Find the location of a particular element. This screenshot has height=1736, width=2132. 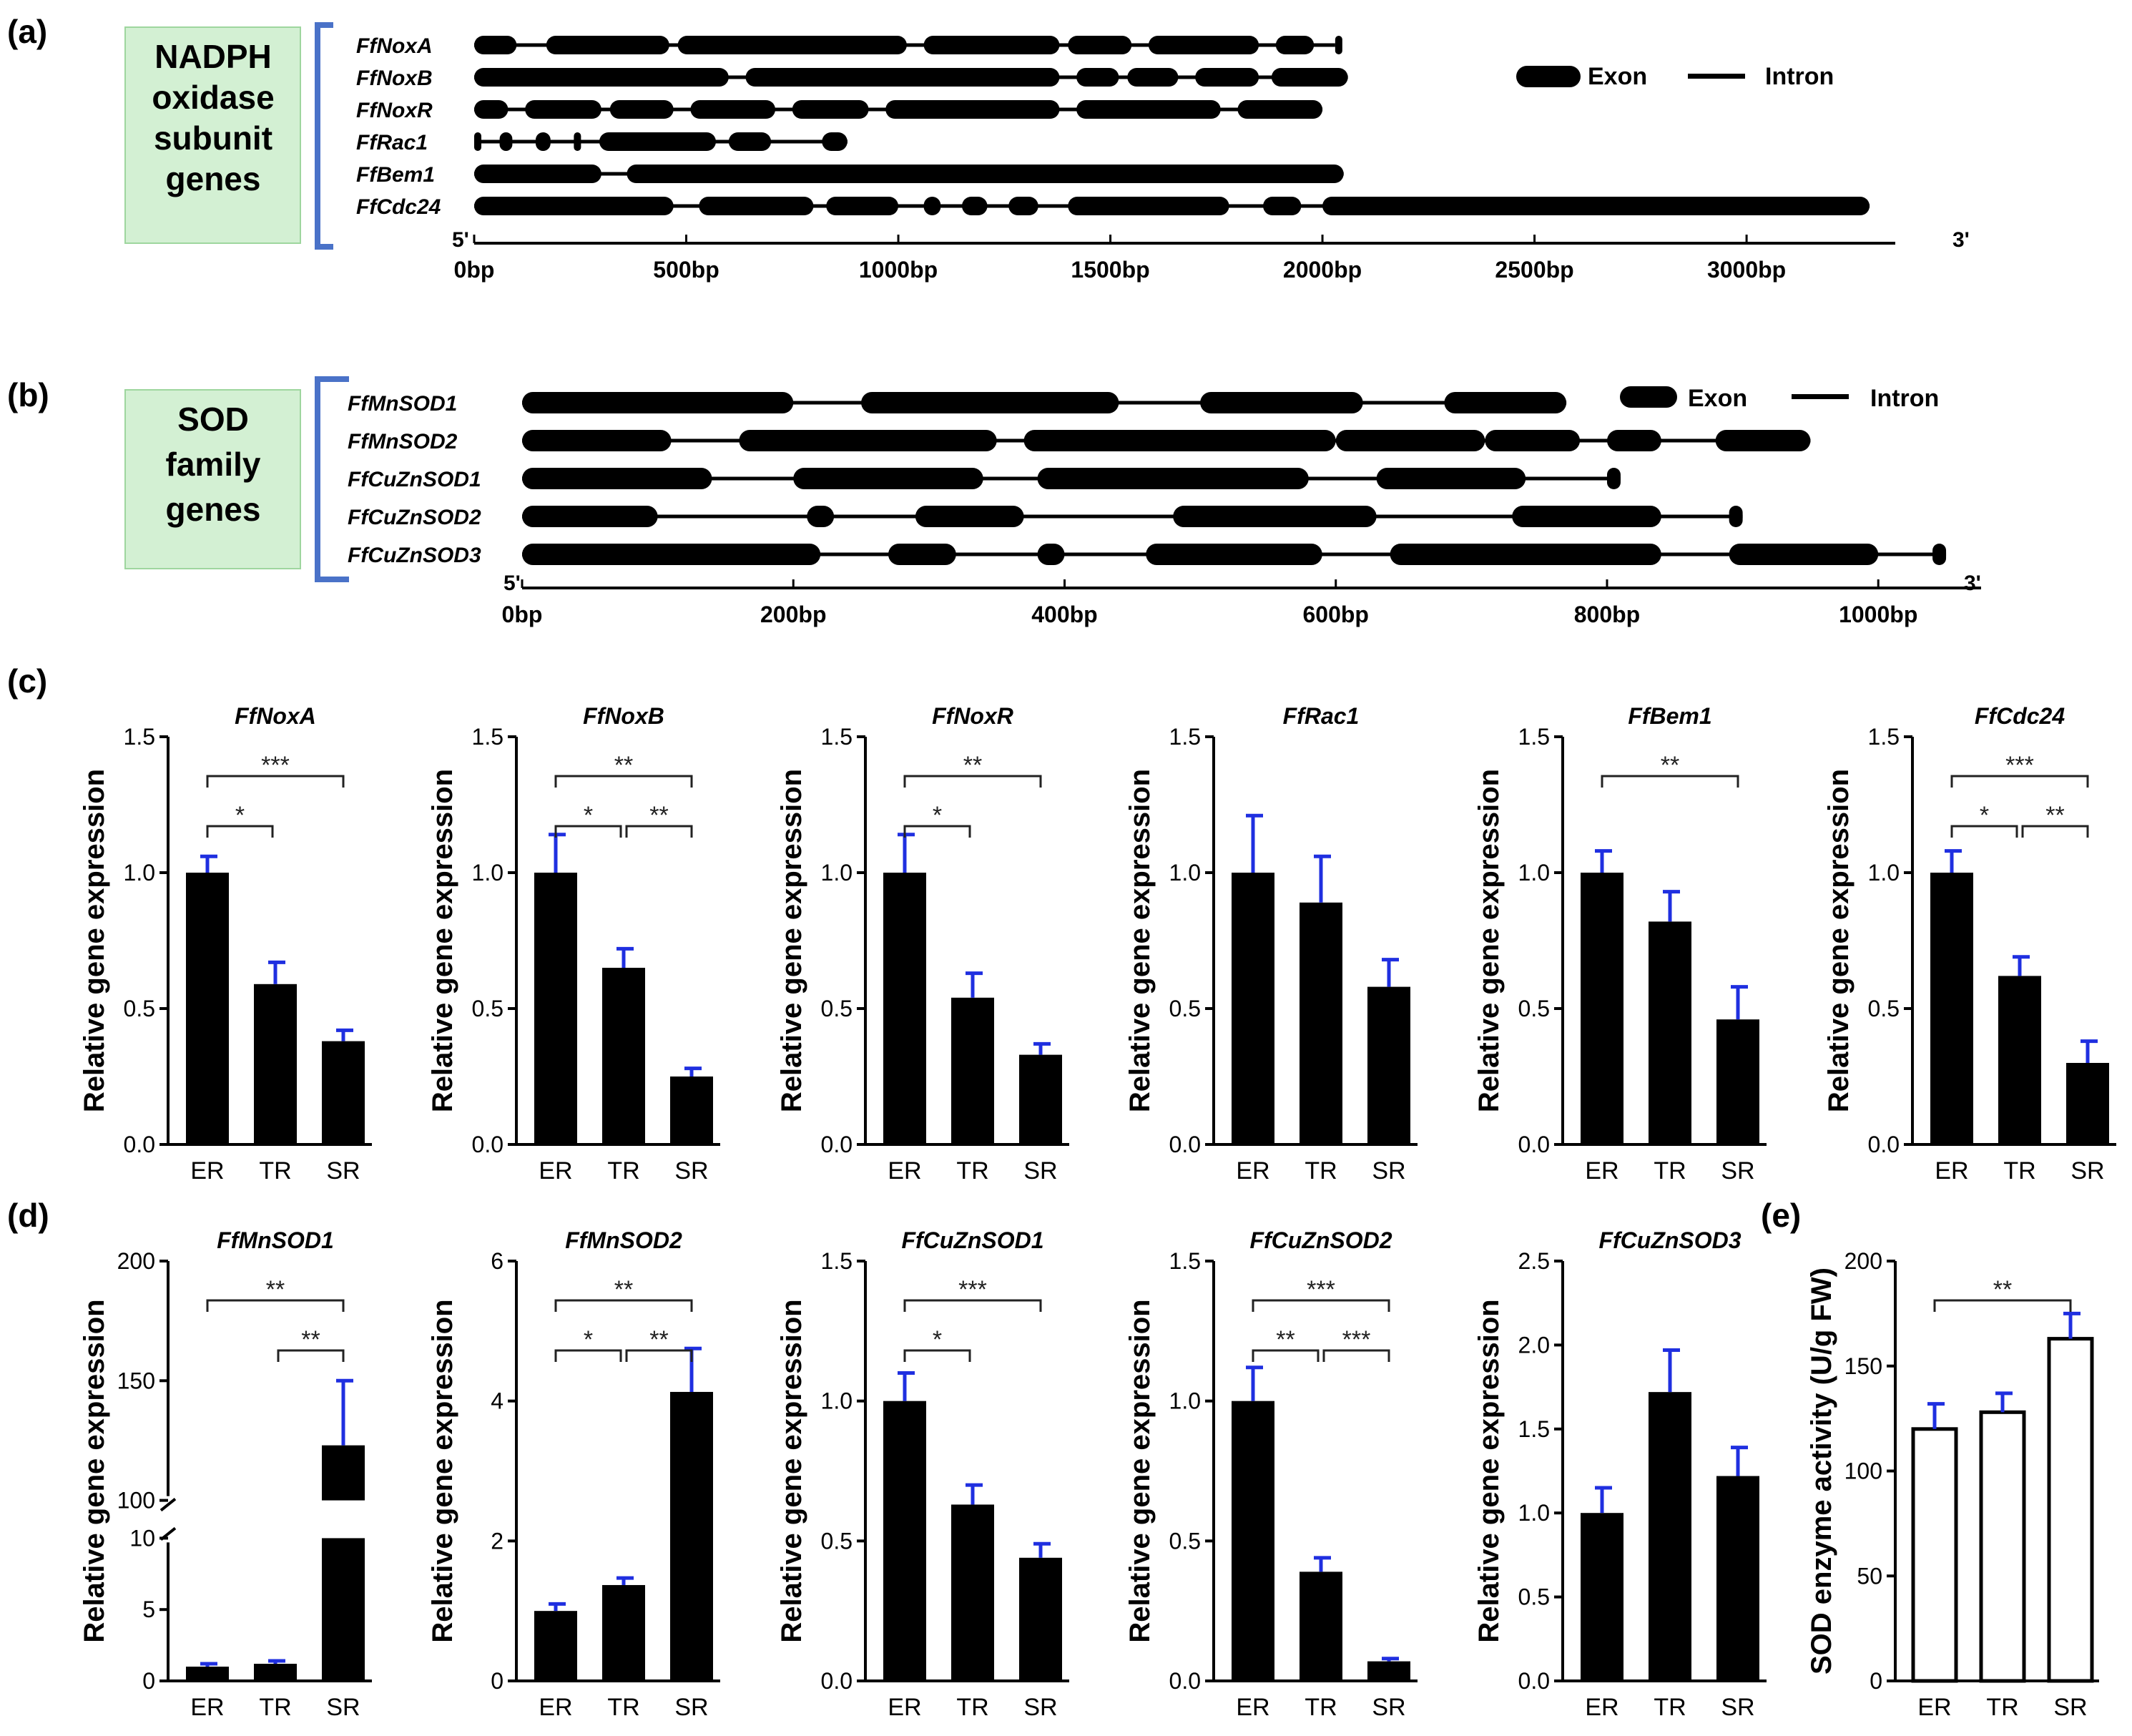

nadph-label-box is located at coordinates (212, 135).